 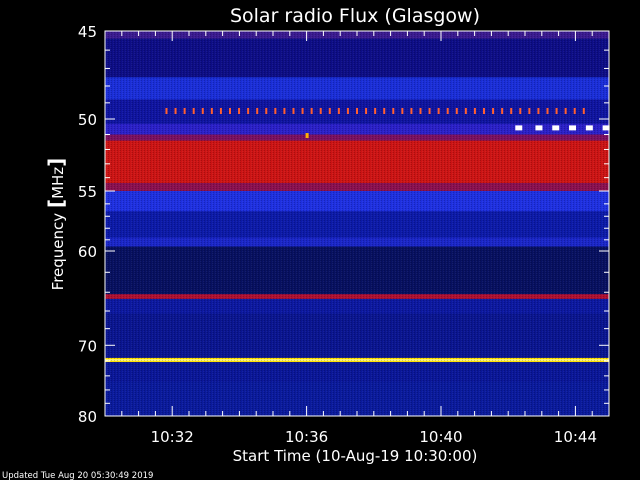 I want to click on x-axis-label: Start Time (10-Aug-19 10:30:00), so click(x=355, y=456).